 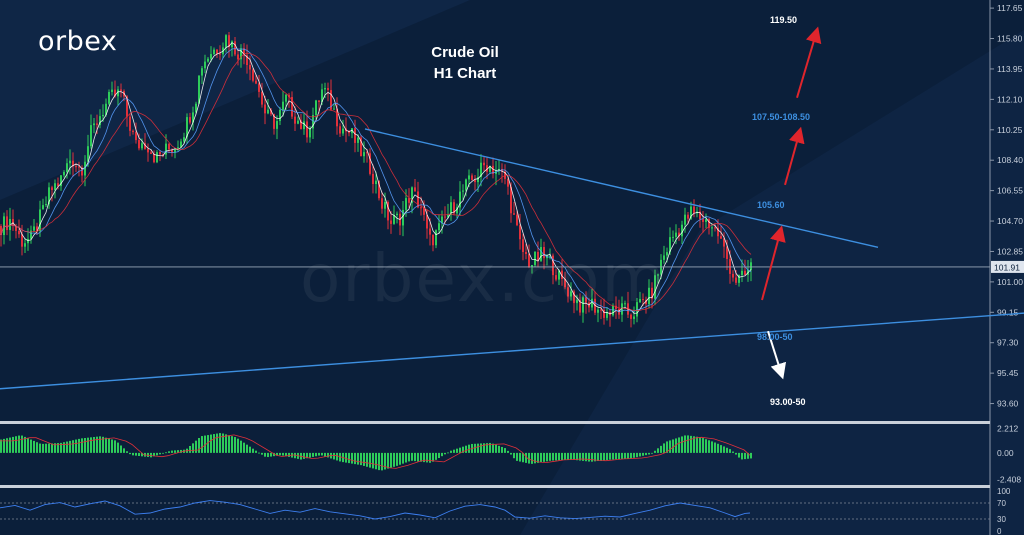 I want to click on rsi-pane: 100 70 30 0, so click(x=505, y=510).